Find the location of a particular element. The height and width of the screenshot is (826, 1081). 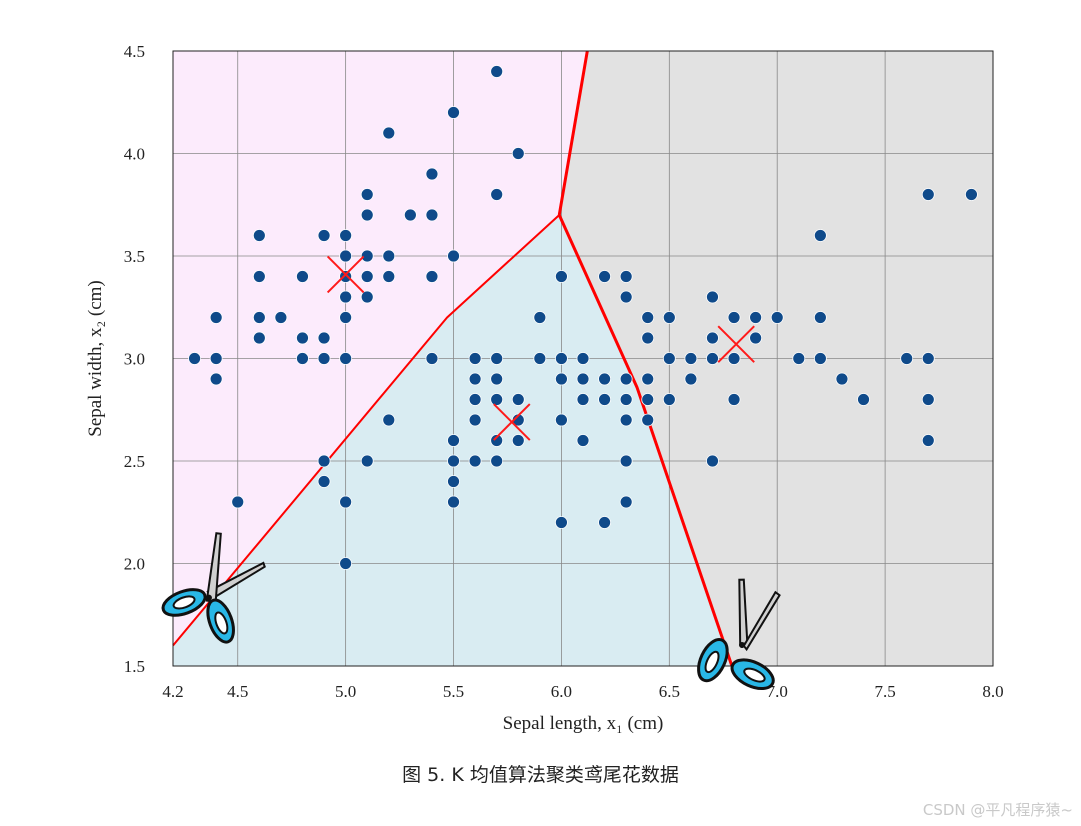

x-tick-label: 6.5 is located at coordinates (669, 691).